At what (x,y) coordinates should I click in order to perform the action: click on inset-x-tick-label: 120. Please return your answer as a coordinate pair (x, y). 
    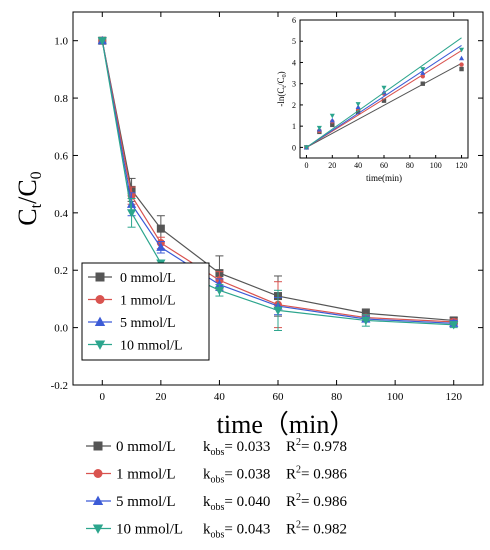
    Looking at the image, I should click on (462, 165).